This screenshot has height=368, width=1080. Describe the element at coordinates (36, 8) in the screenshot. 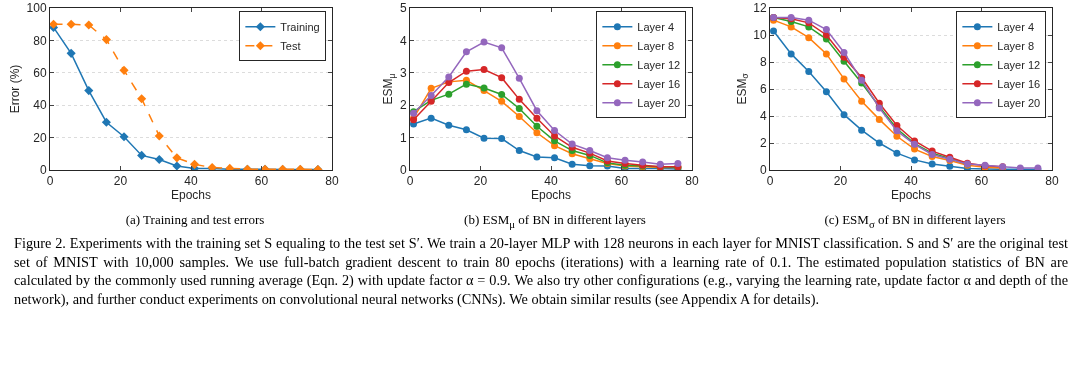

I see `y-tick-label: 100` at that location.